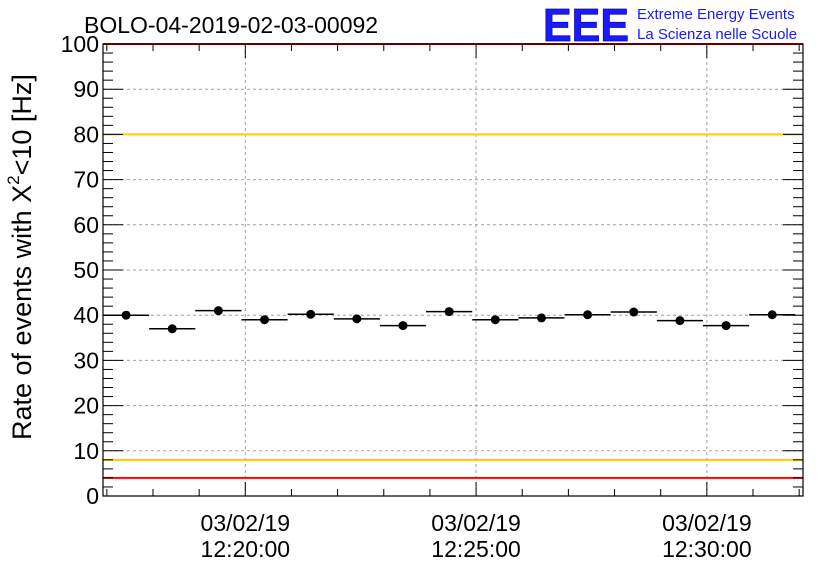  I want to click on y-tick-label: 70, so click(86, 180).